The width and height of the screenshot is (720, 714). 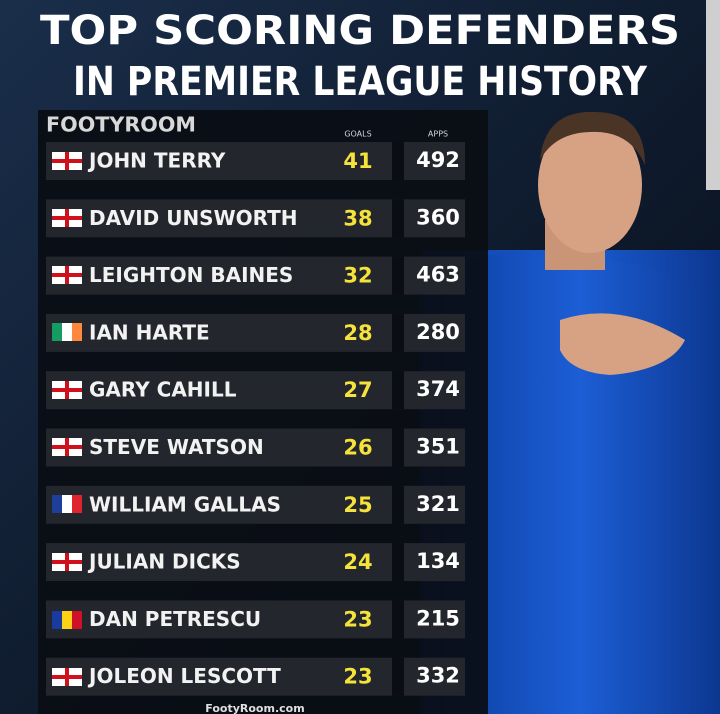 I want to click on goals: 32, so click(x=357, y=276).